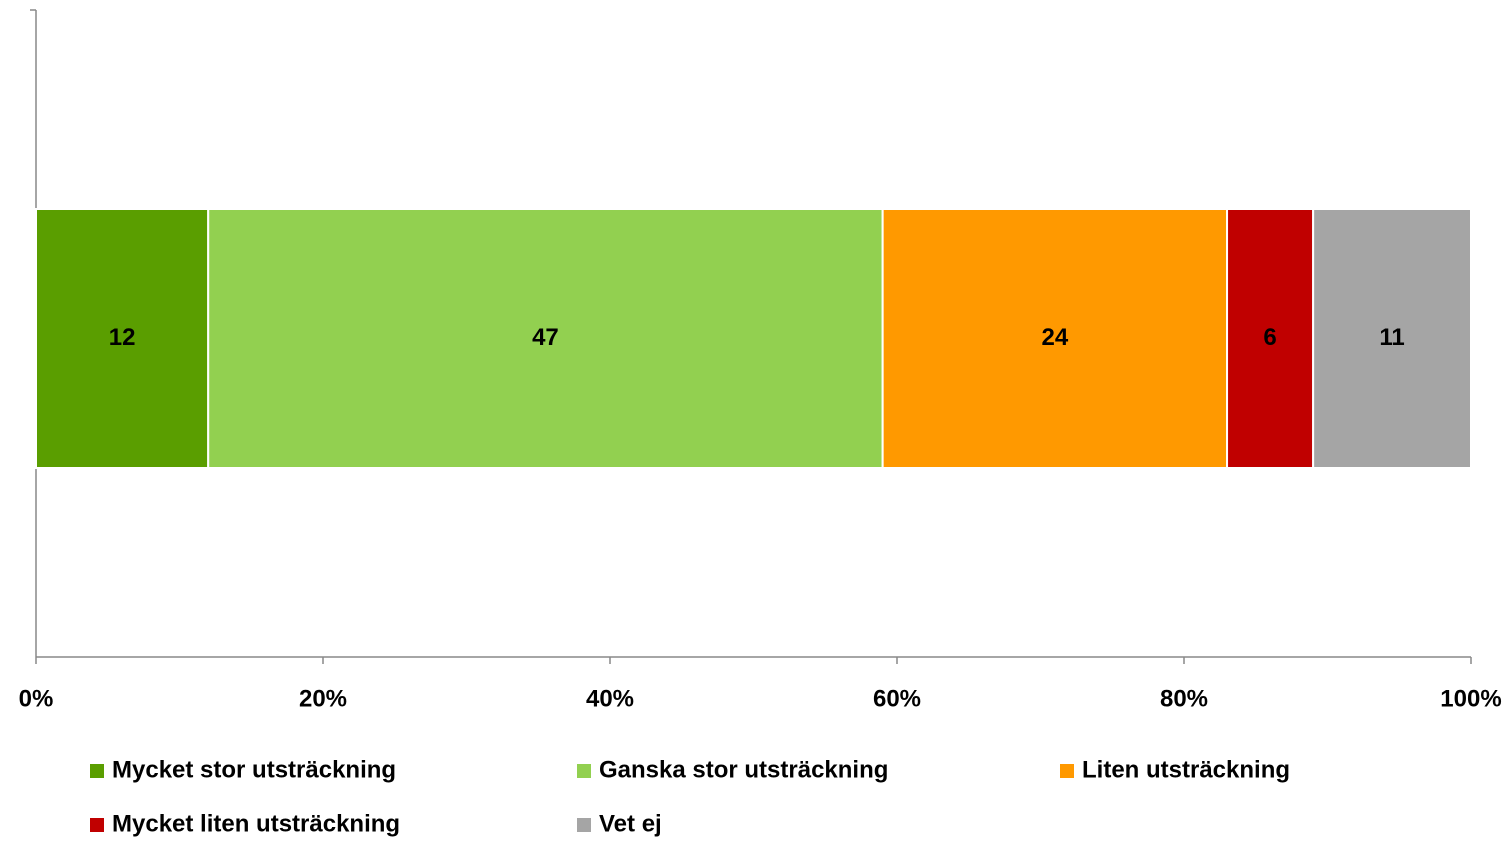 The image size is (1512, 841). I want to click on legend-label: Ganska stor utsträckning, so click(743, 769).